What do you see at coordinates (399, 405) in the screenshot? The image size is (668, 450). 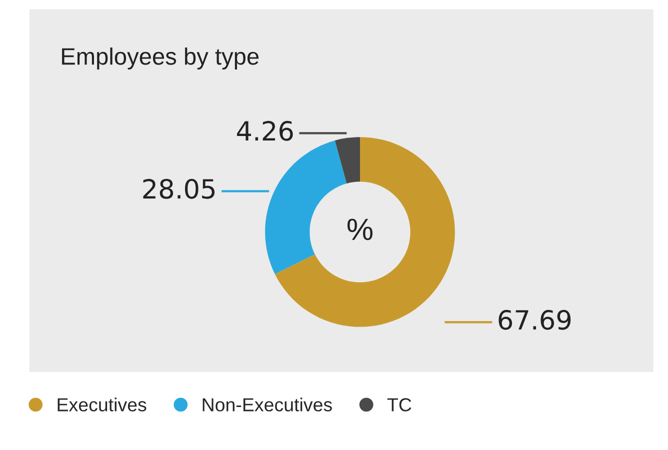 I see `legend-label: TC` at bounding box center [399, 405].